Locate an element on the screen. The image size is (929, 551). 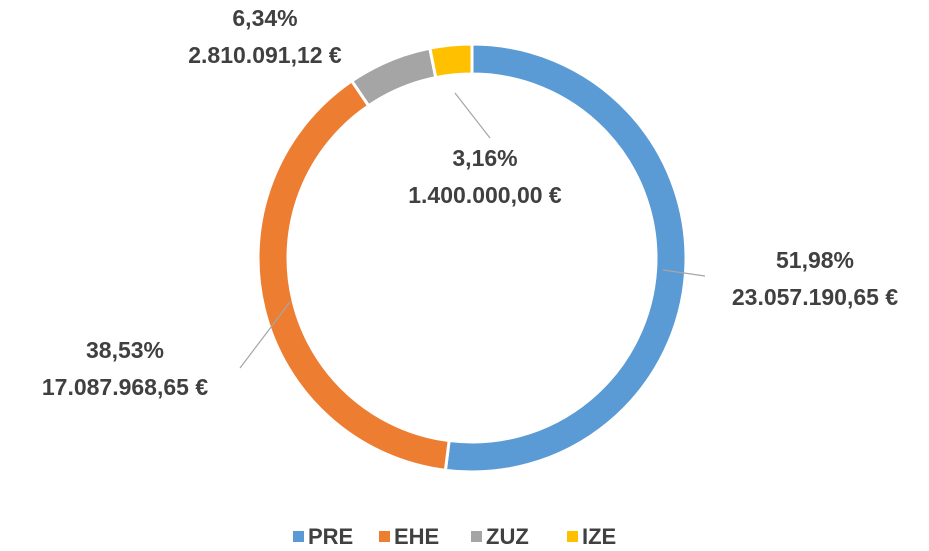
legend-label: ZUZ is located at coordinates (507, 536).